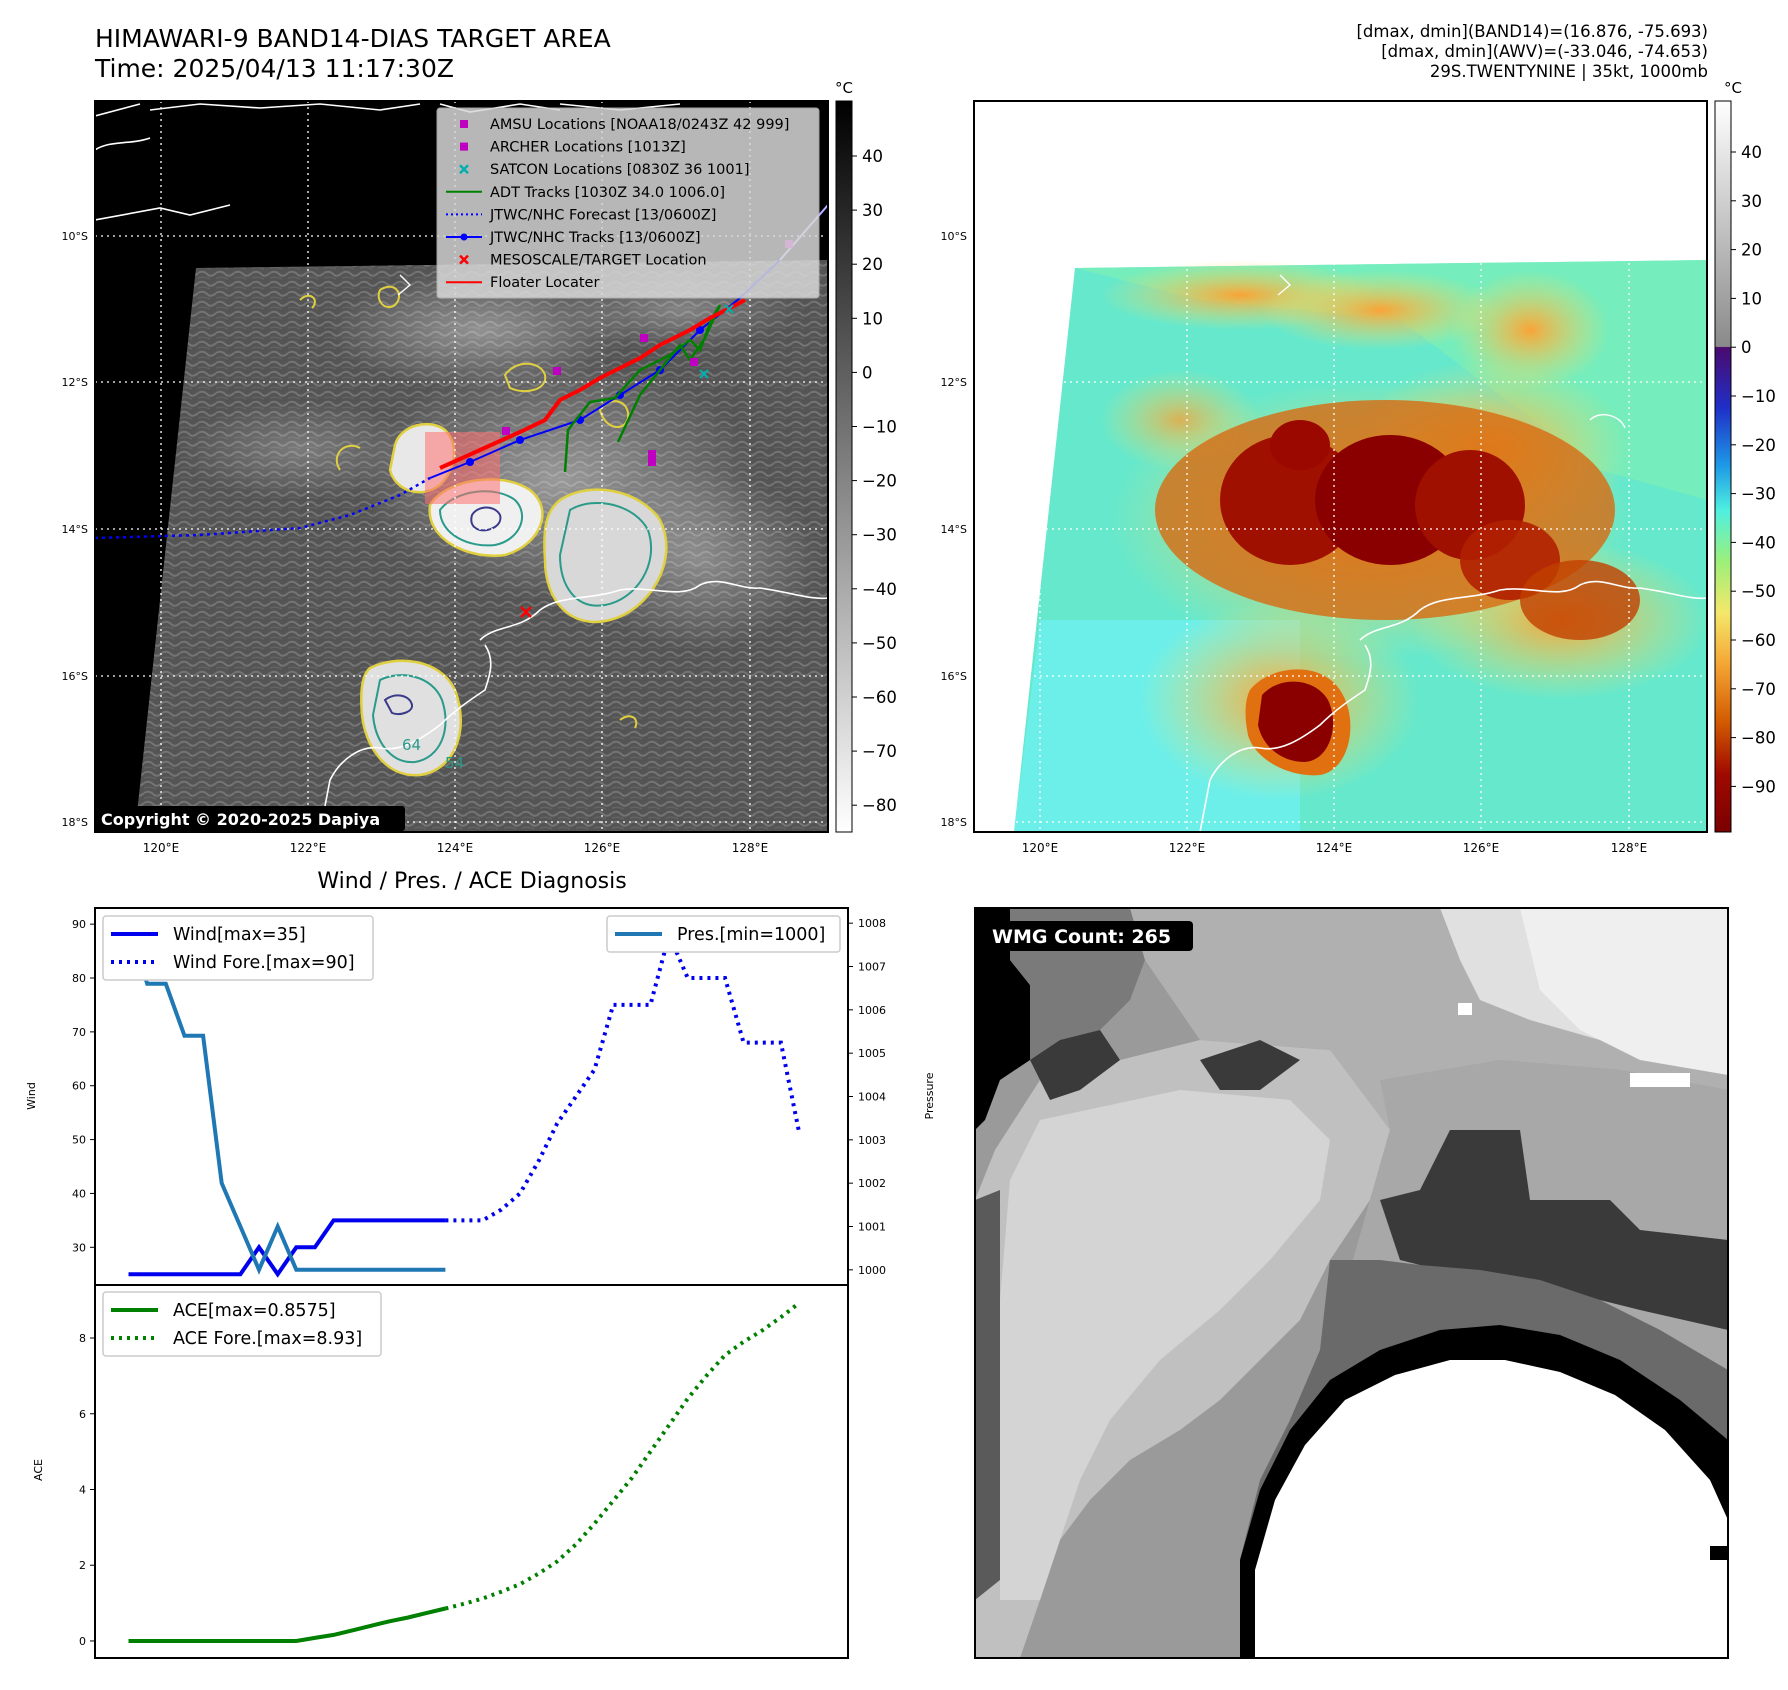 The width and height of the screenshot is (1788, 1690). What do you see at coordinates (1532, 31) in the screenshot?
I see `info-line-1: [dmax, dmin](BAND14)=(16.876, -75.693)` at bounding box center [1532, 31].